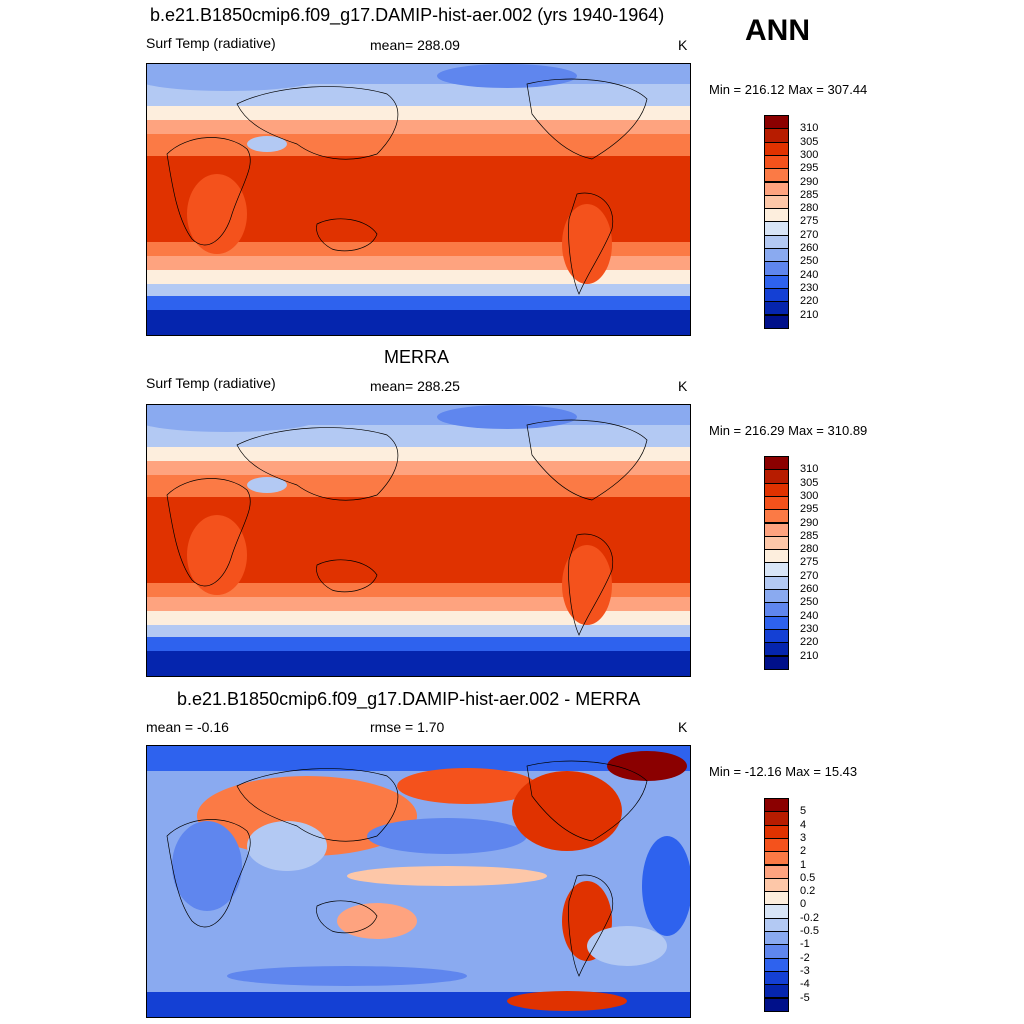  Describe the element at coordinates (808, 891) in the screenshot. I see `colorbar-label: 0.2` at that location.